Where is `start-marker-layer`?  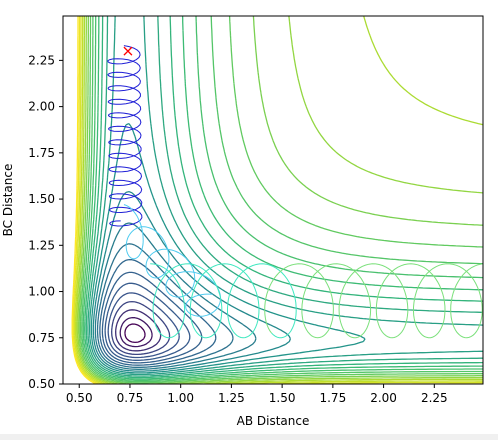
start-marker-layer is located at coordinates (128, 51).